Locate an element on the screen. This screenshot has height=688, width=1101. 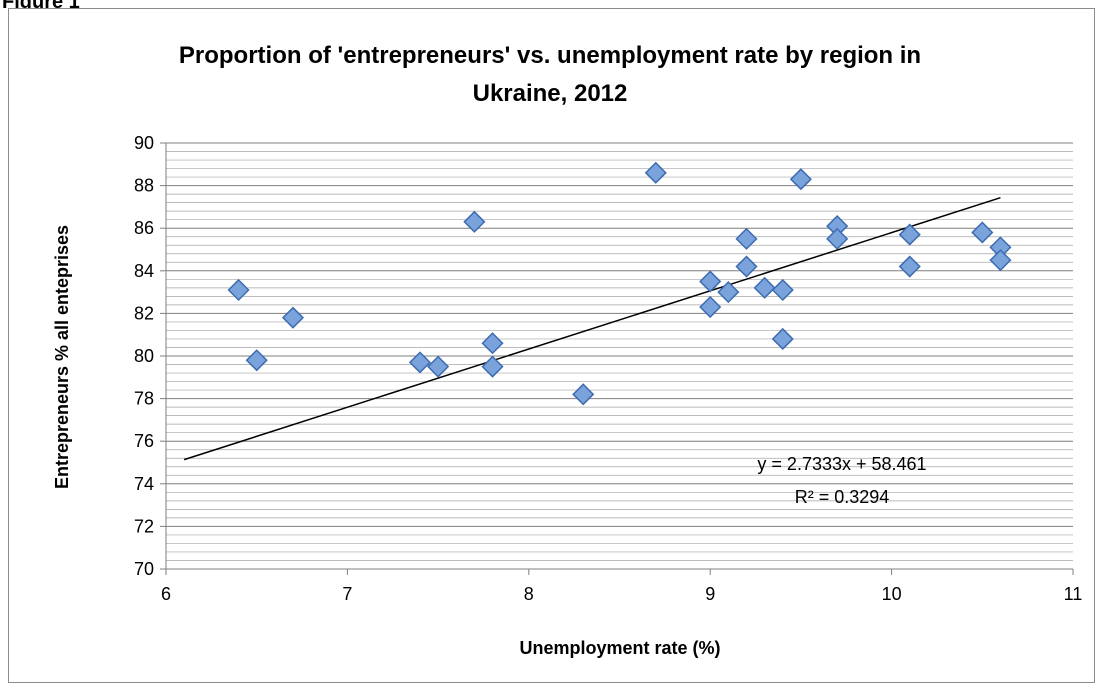
y-tick-label: 72 is located at coordinates (144, 526).